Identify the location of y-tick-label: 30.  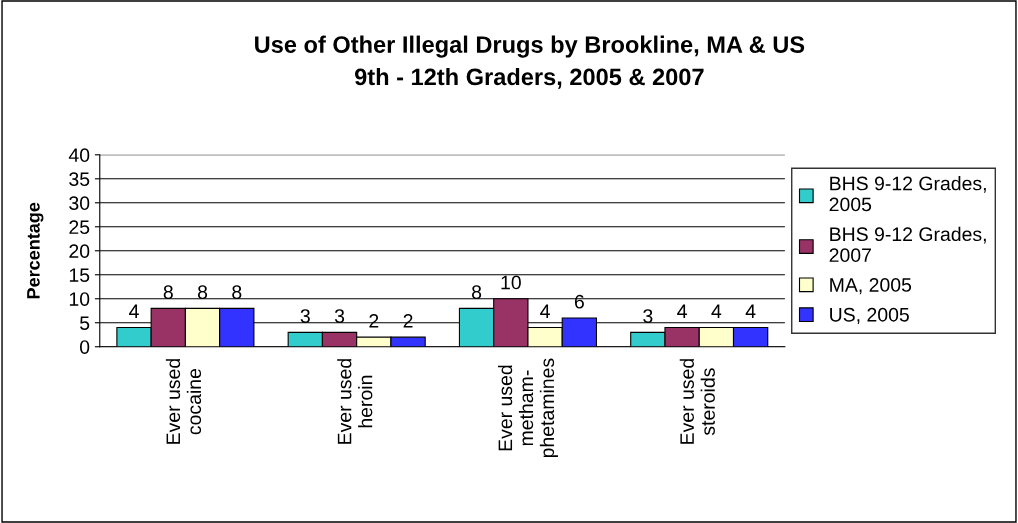
(79, 203).